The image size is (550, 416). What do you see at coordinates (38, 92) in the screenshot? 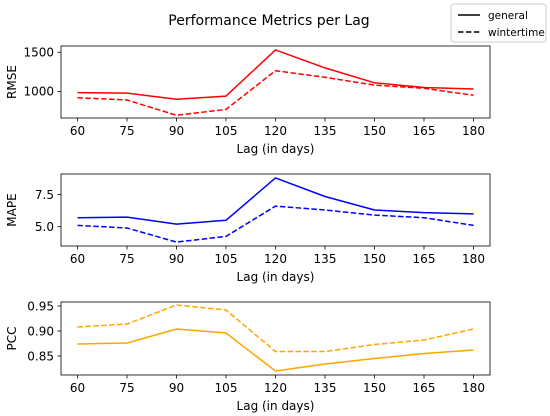
I see `y-tick-label: 1000` at bounding box center [38, 92].